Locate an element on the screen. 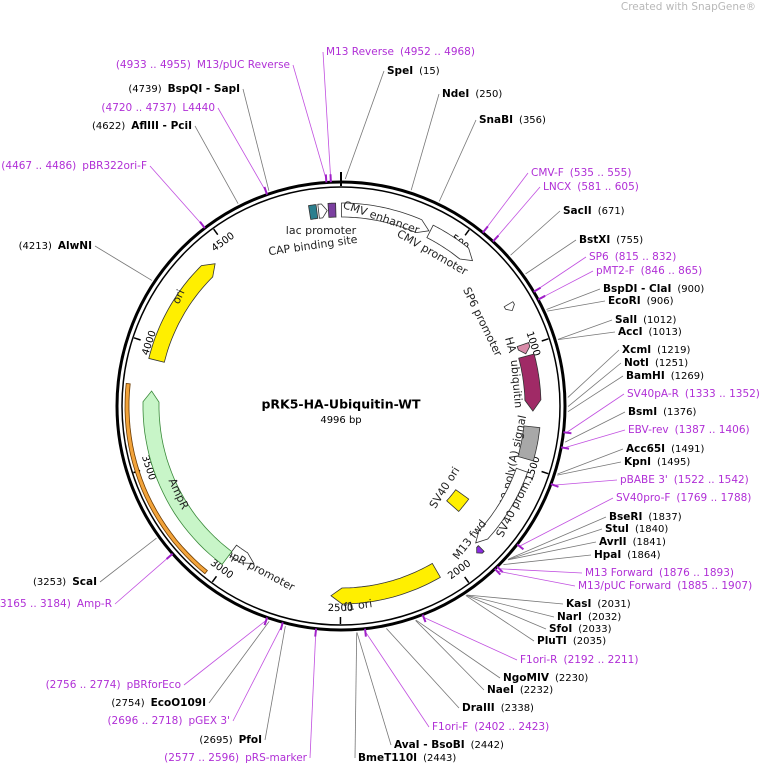 The width and height of the screenshot is (760, 765). enzyme-label: NarI (2032) is located at coordinates (589, 617).